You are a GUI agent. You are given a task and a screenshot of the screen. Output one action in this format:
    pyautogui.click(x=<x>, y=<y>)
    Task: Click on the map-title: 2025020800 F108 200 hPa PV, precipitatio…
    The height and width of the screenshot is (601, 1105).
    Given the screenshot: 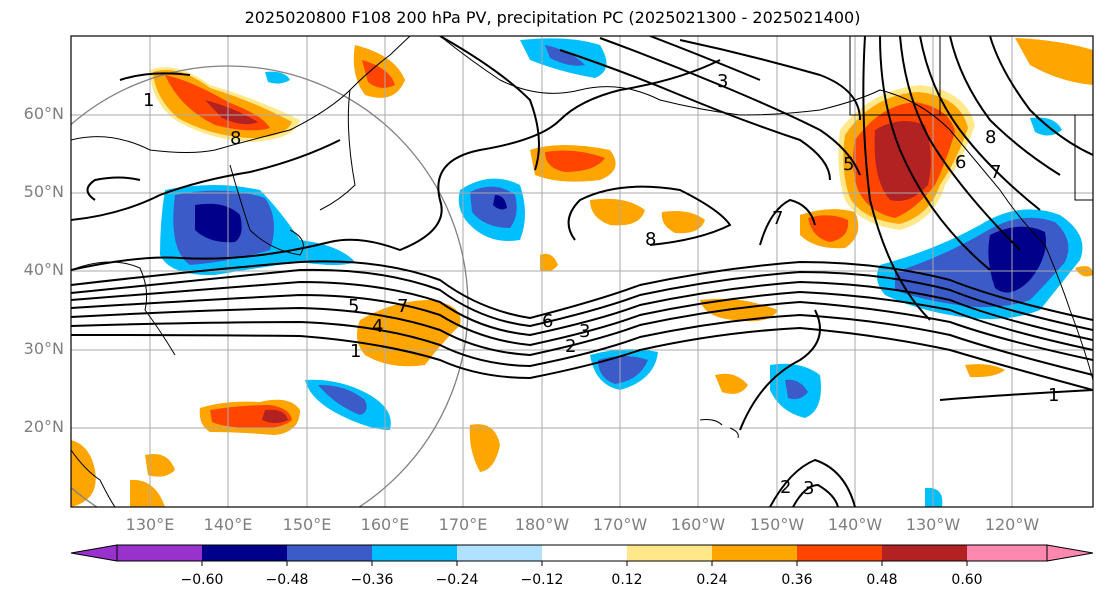 What is the action you would take?
    pyautogui.click(x=552, y=17)
    